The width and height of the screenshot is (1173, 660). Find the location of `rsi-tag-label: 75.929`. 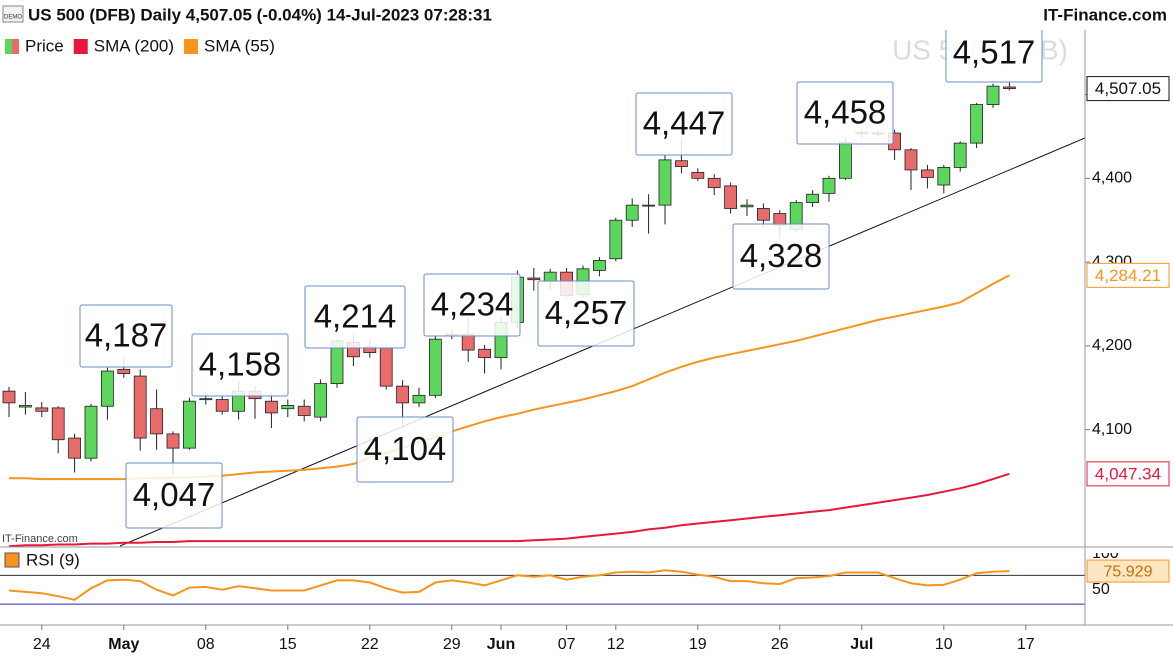

rsi-tag-label: 75.929 is located at coordinates (1128, 571).